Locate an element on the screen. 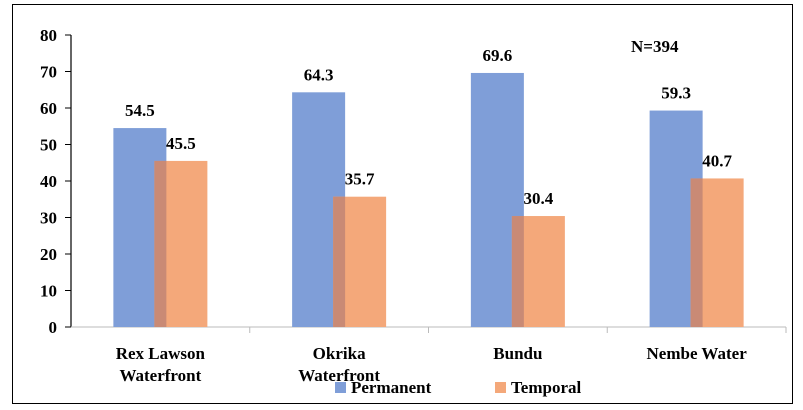 This screenshot has height=410, width=803. data-label-permanent: 54.5 is located at coordinates (140, 110).